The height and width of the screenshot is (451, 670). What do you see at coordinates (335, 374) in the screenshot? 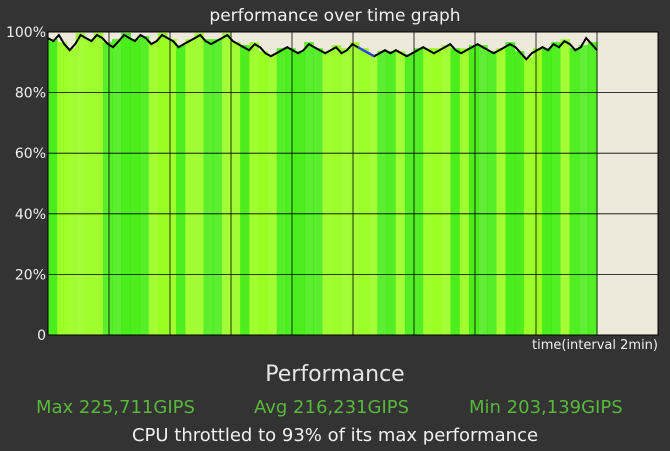
I see `performance-heading: Performance` at bounding box center [335, 374].